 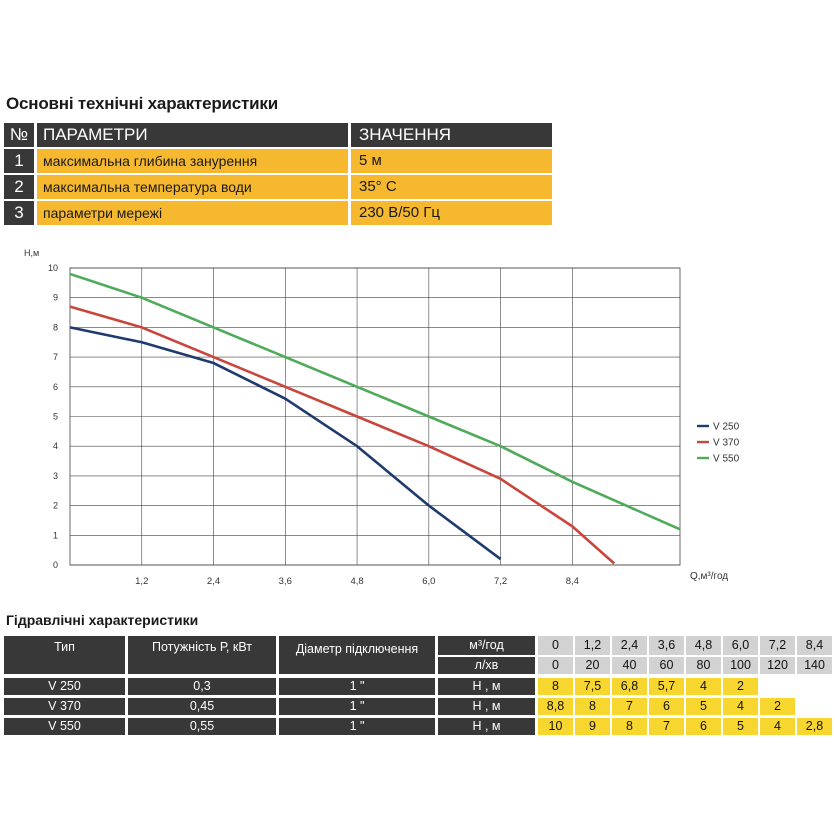 What do you see at coordinates (64, 706) in the screenshot?
I see `hyd-row-type: V 370` at bounding box center [64, 706].